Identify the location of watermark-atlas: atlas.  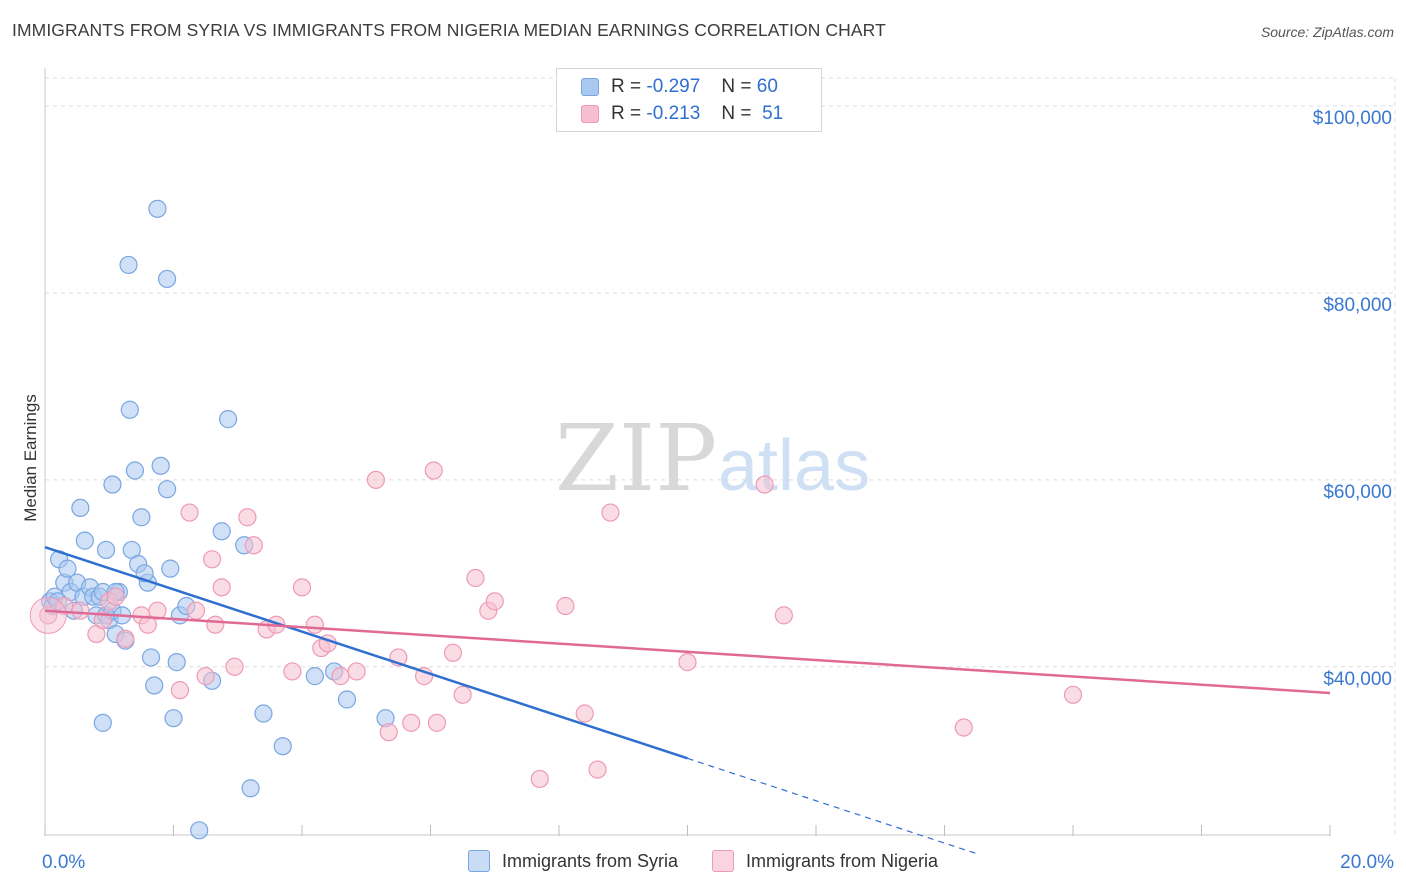
(794, 466).